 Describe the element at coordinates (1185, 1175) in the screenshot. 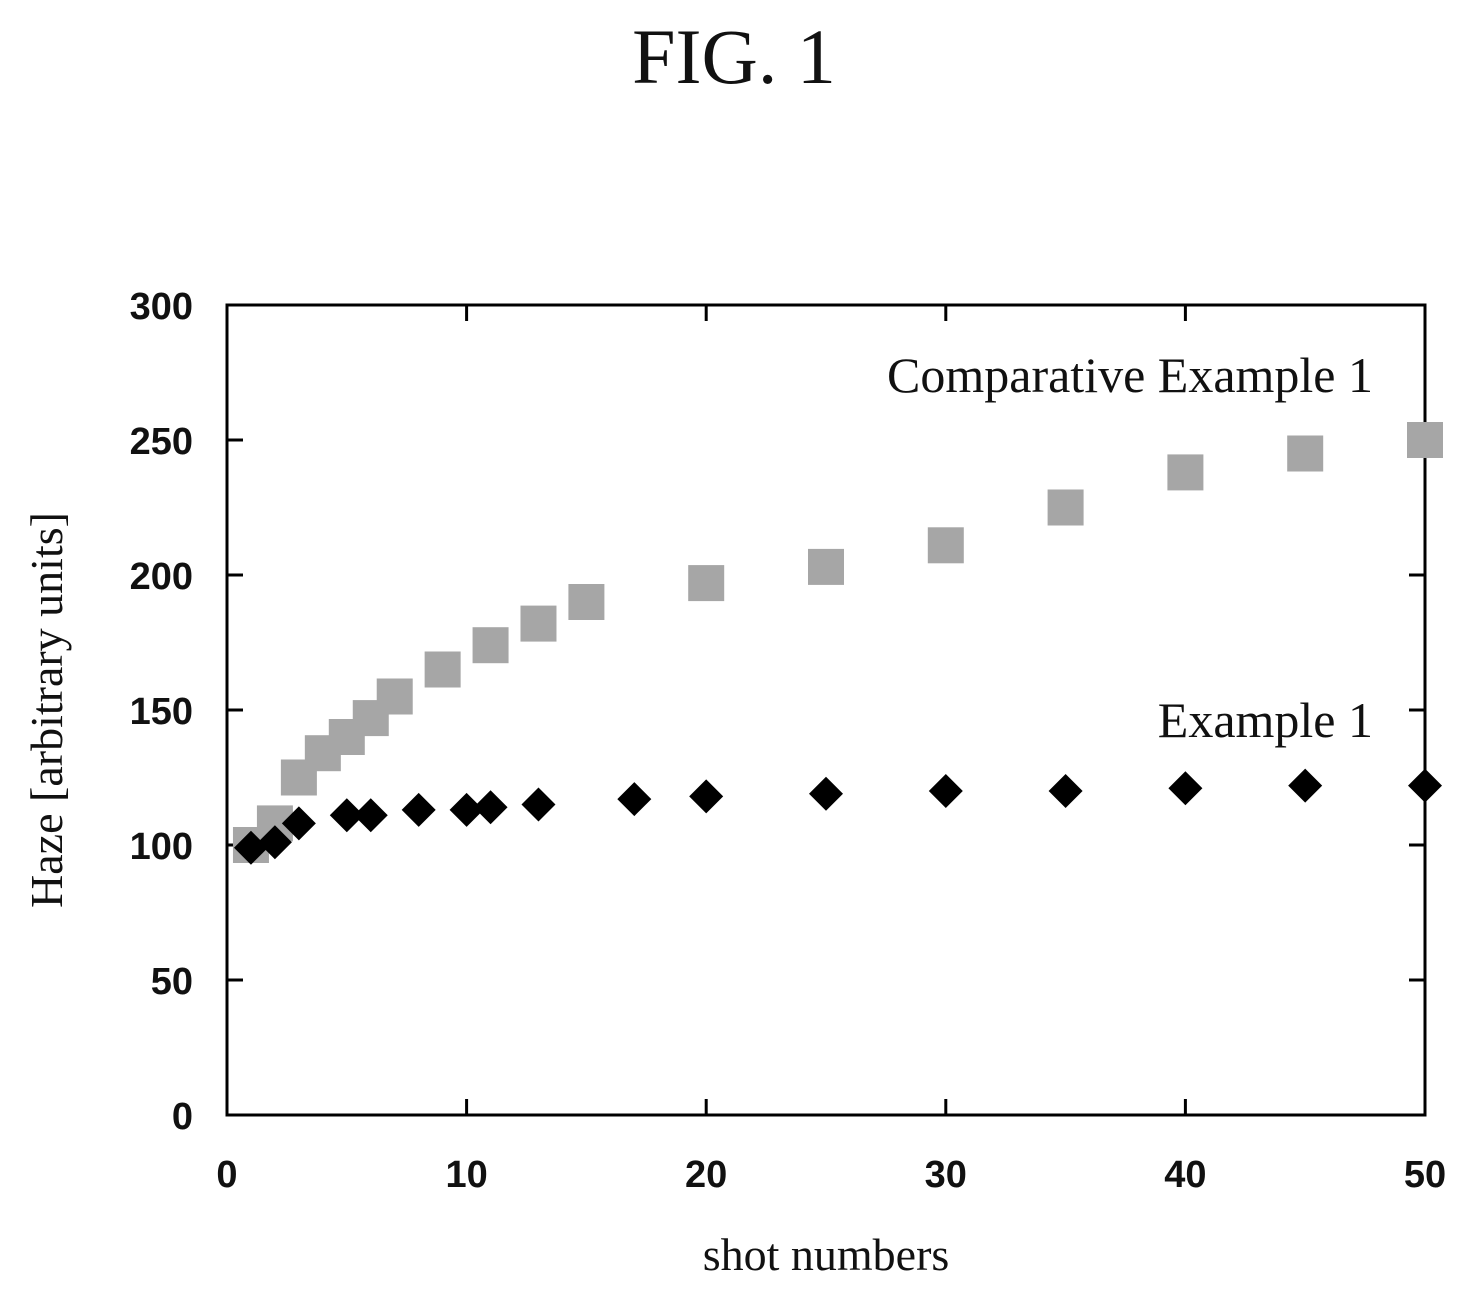

I see `x-tick-label: 40` at that location.